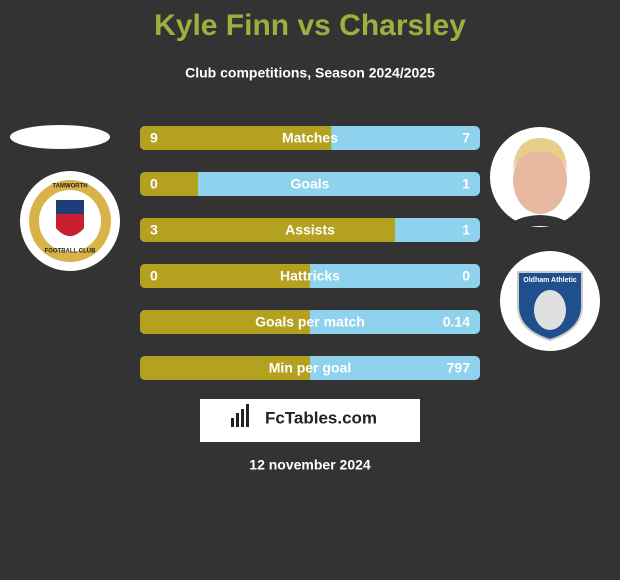 The image size is (620, 580). Describe the element at coordinates (310, 465) in the screenshot. I see `date: 12 november 2024` at that location.